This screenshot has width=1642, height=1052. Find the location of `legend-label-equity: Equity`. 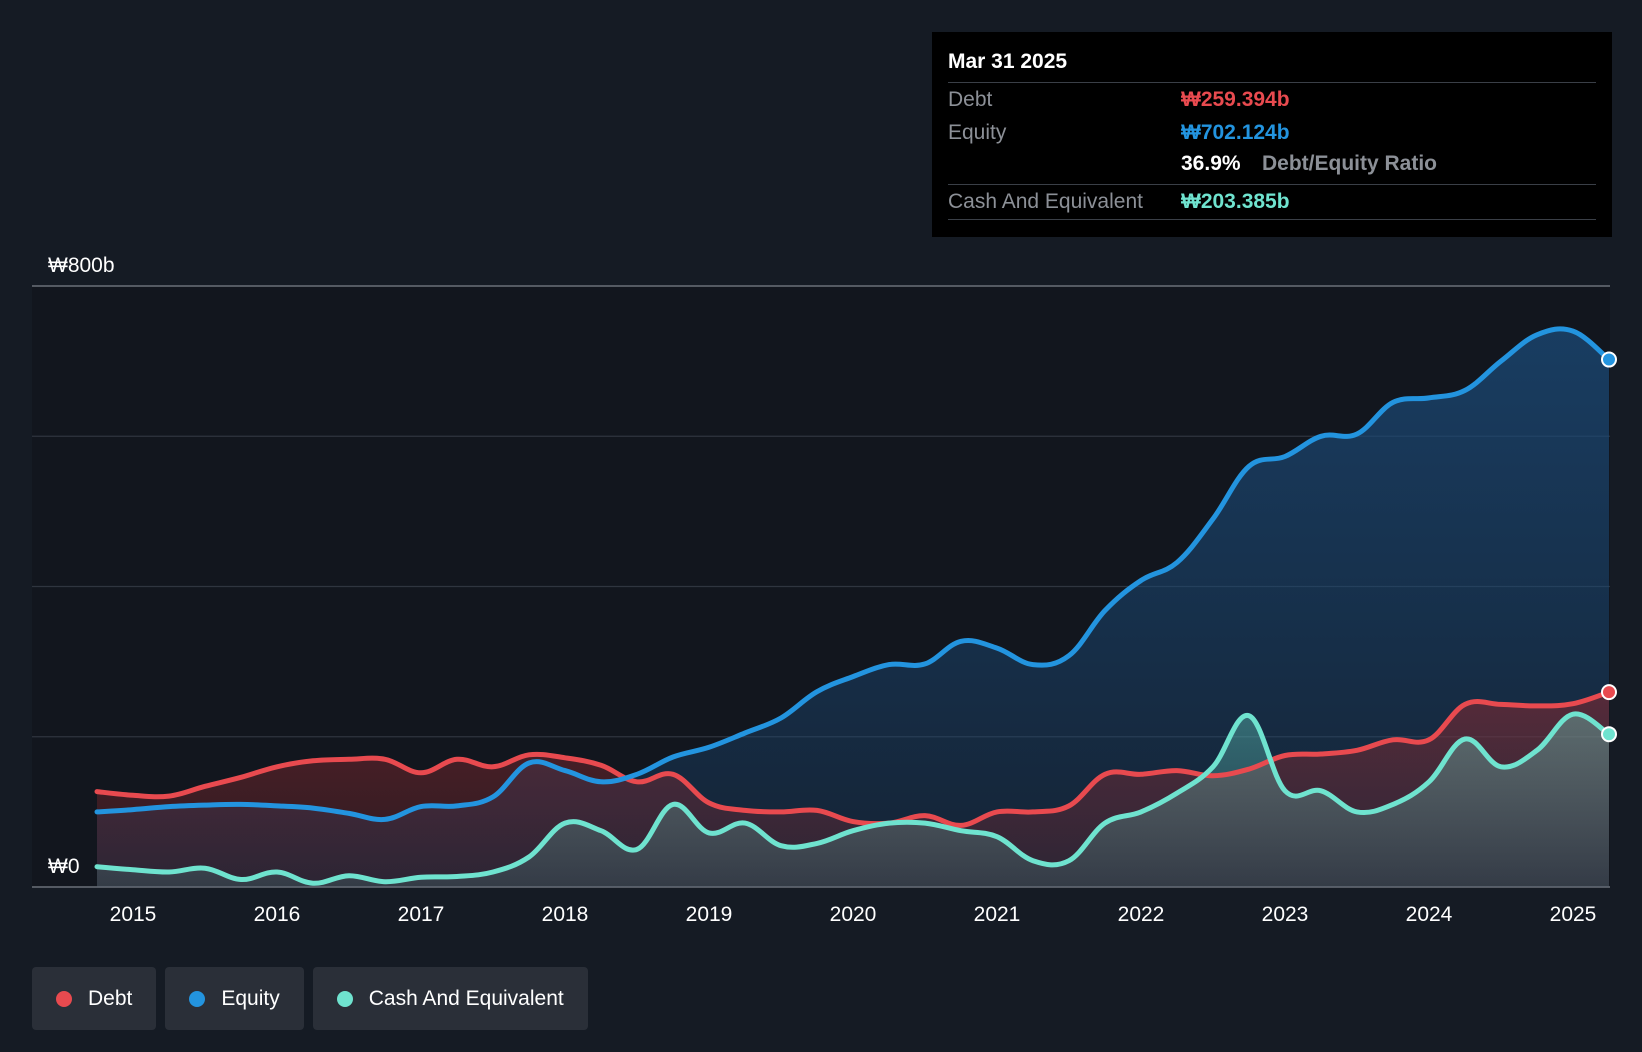

legend-label-equity: Equity is located at coordinates (250, 998).